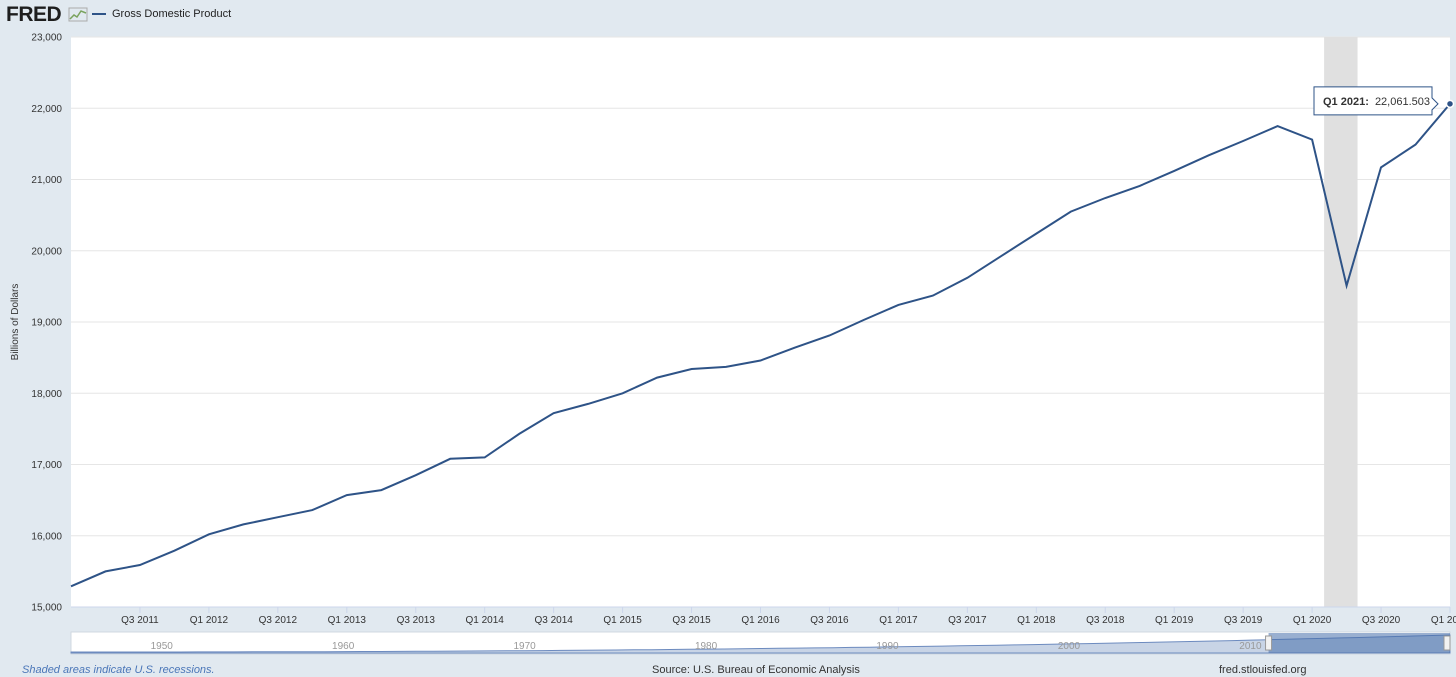 The width and height of the screenshot is (1456, 677). What do you see at coordinates (760, 620) in the screenshot?
I see `x-tick-label: Q1 2016` at bounding box center [760, 620].